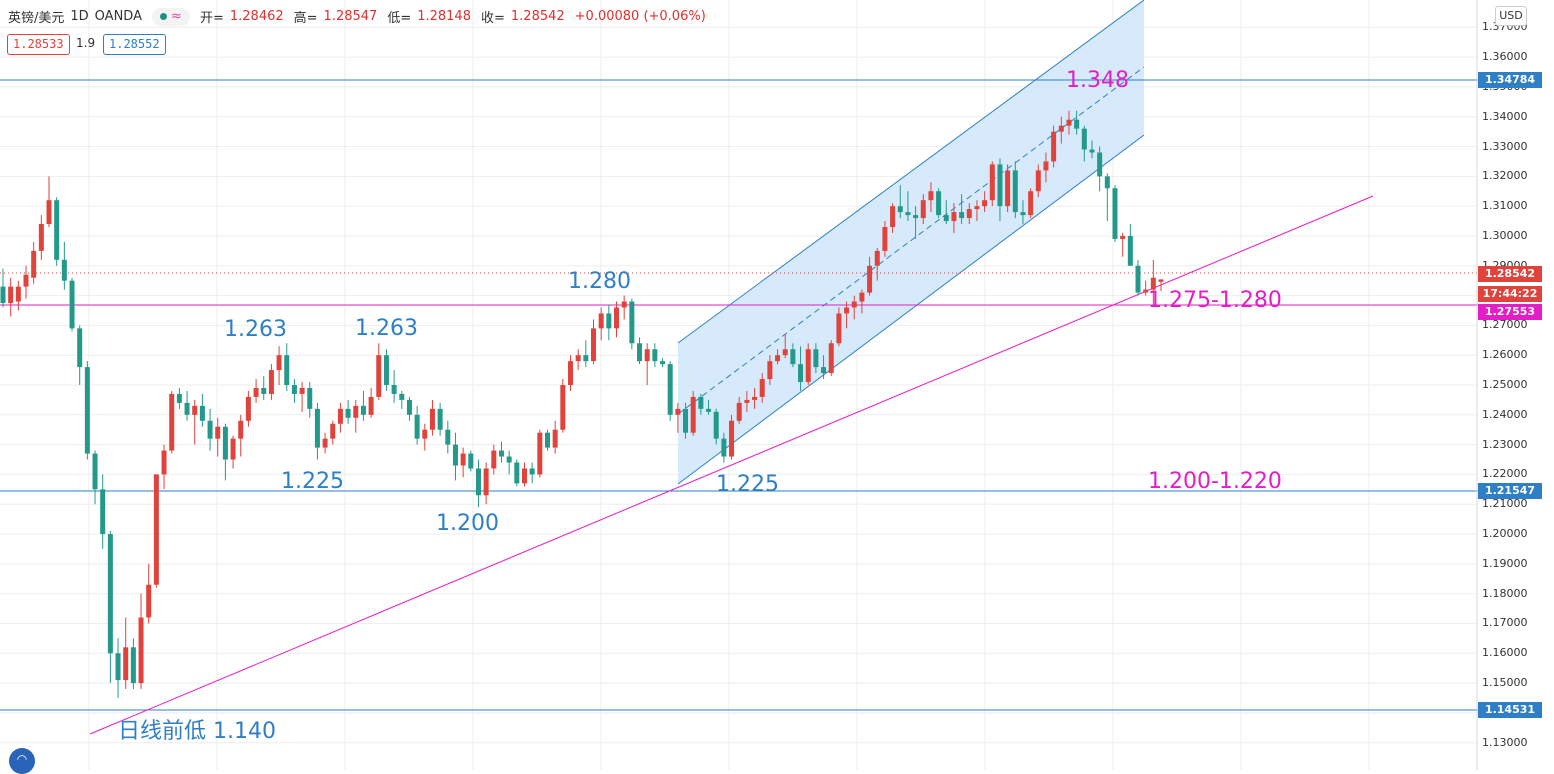  What do you see at coordinates (537, 16) in the screenshot?
I see `close-value: 1.28542` at bounding box center [537, 16].